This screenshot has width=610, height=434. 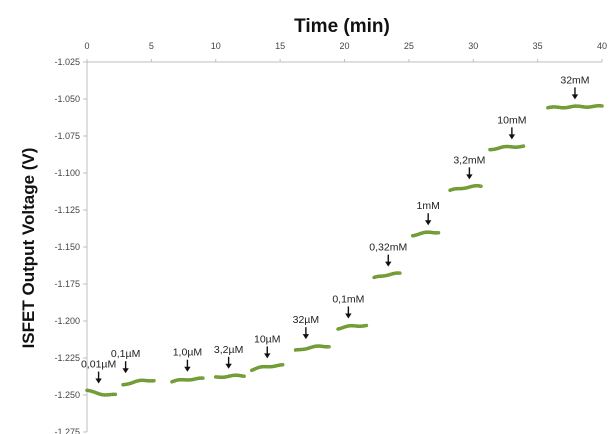 What do you see at coordinates (409, 46) in the screenshot?
I see `x-tick-label: 25` at bounding box center [409, 46].